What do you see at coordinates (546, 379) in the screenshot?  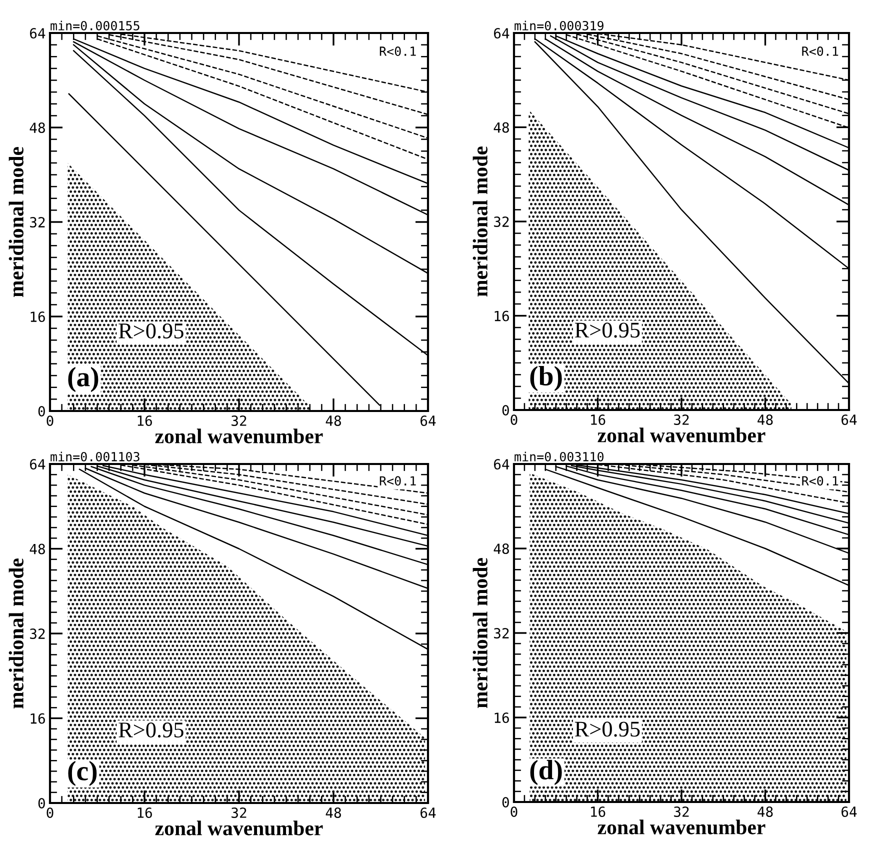 I see `annotation: (b)` at bounding box center [546, 379].